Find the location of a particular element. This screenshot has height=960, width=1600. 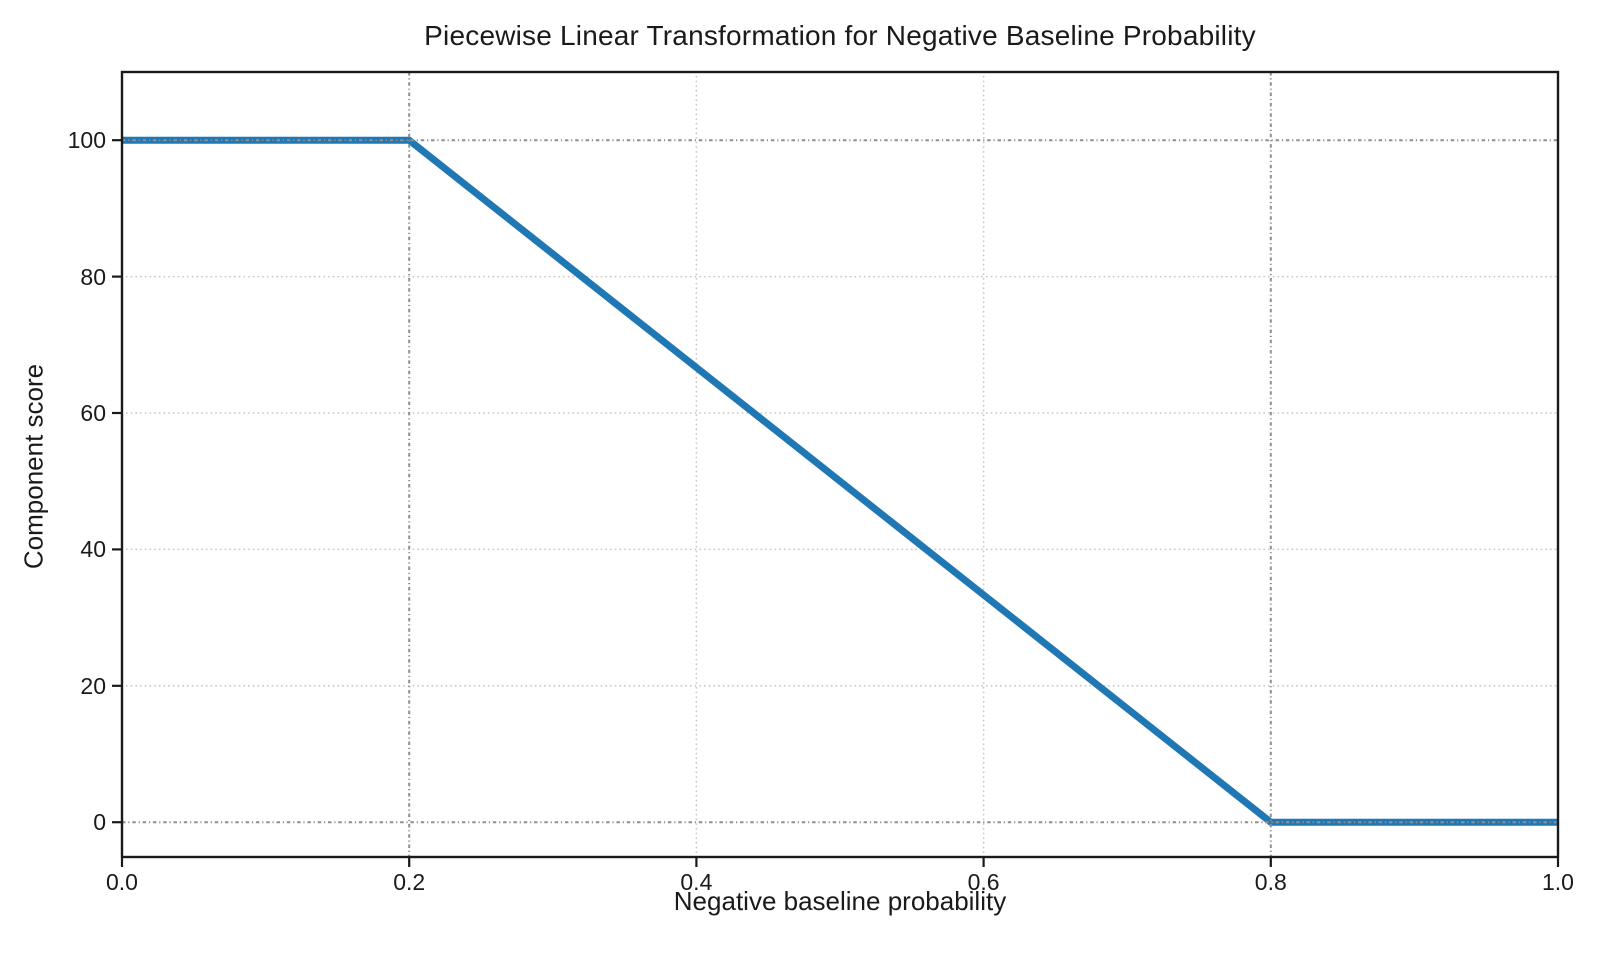

x-tick-label: 0.6 is located at coordinates (983, 882).